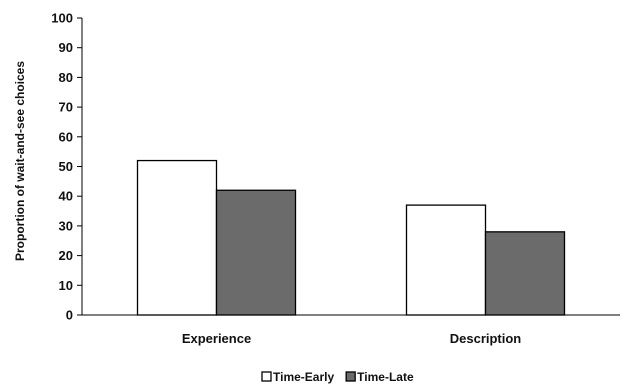 The width and height of the screenshot is (640, 391). What do you see at coordinates (66, 136) in the screenshot?
I see `y-tick-label: 60` at bounding box center [66, 136].